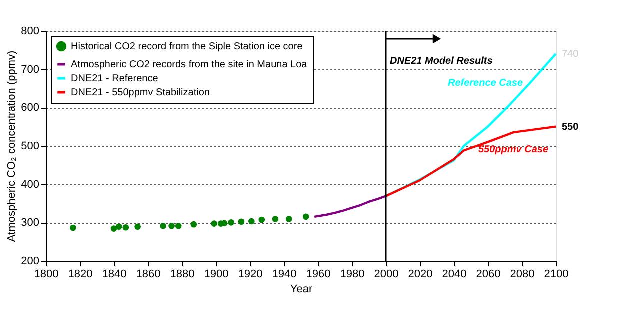  Describe the element at coordinates (148, 274) in the screenshot. I see `x-tick-label: 1860` at that location.